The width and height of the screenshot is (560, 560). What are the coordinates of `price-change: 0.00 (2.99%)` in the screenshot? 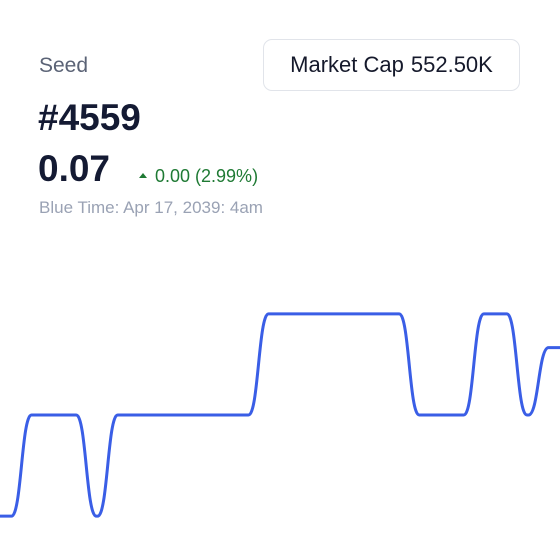 It's located at (198, 176).